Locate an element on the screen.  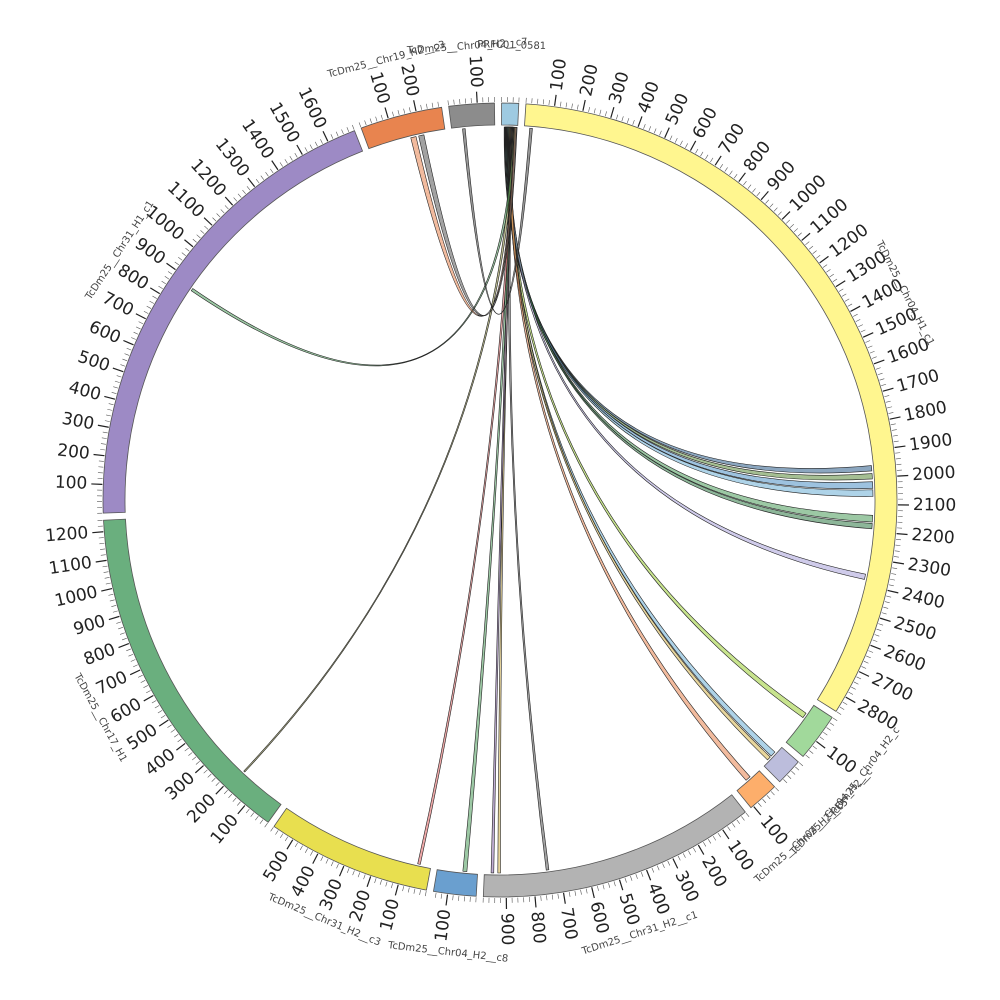
tick-label: 700 is located at coordinates (568, 923).